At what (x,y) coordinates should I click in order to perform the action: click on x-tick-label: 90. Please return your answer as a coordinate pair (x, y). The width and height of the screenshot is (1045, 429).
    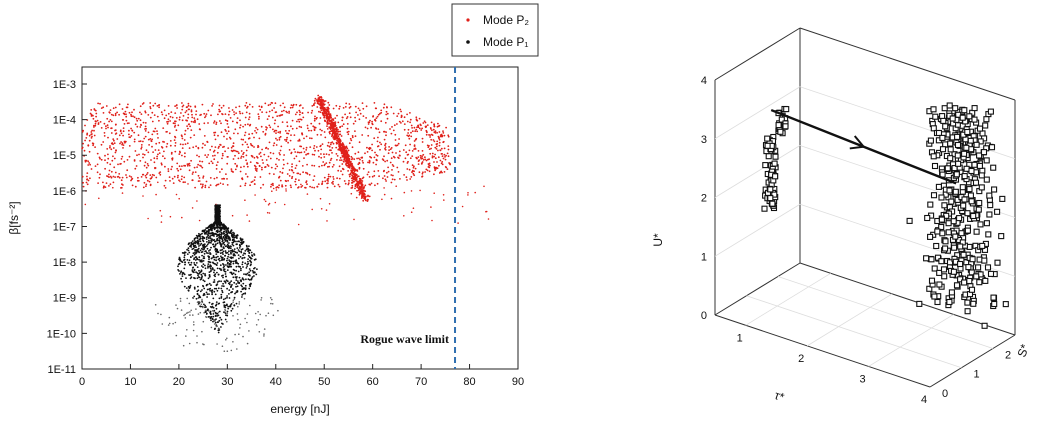
    Looking at the image, I should click on (518, 382).